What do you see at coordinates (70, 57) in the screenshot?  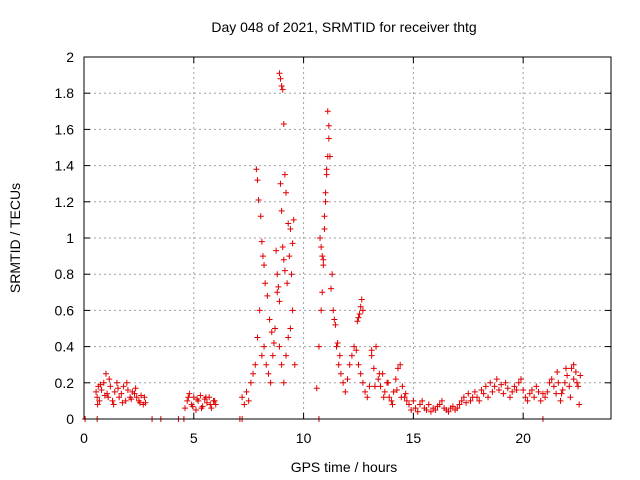 I see `y-tick-label: 2` at bounding box center [70, 57].